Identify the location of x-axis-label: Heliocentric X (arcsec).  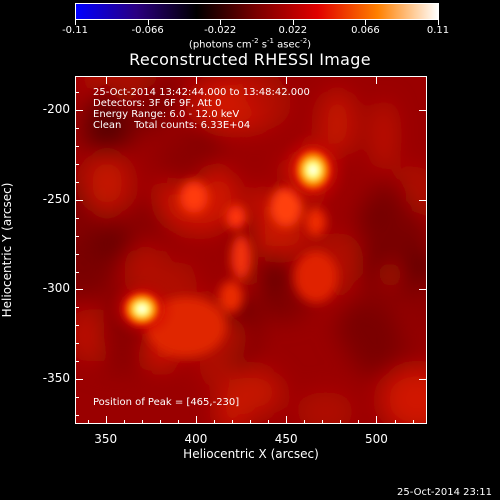
(251, 454).